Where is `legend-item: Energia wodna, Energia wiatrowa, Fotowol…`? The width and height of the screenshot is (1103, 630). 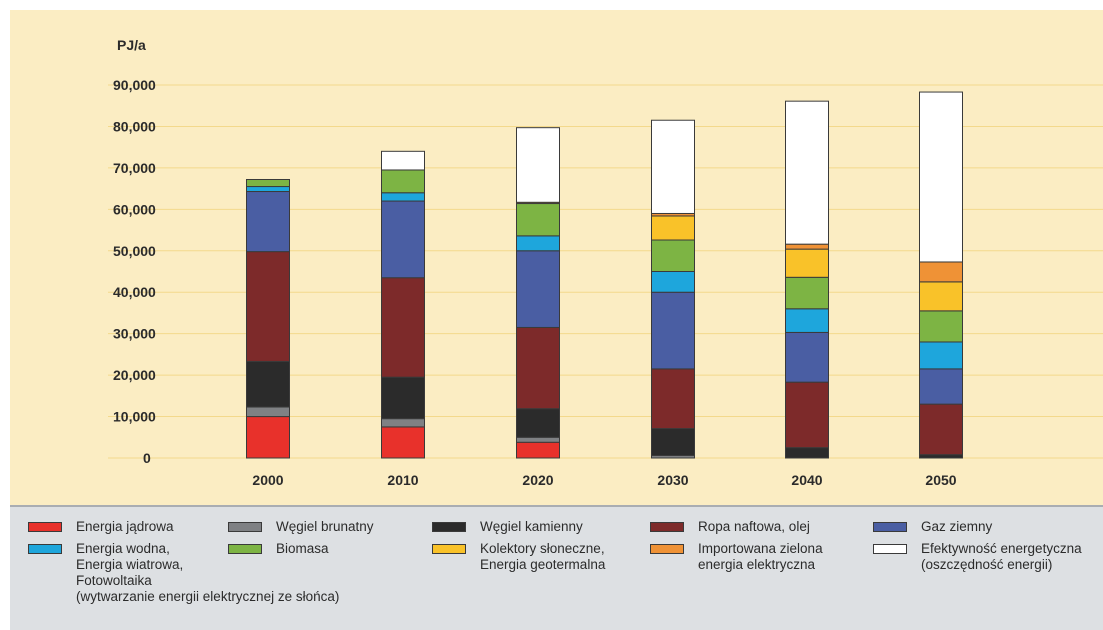
legend-item: Energia wodna, Energia wiatrowa, Fotowol… is located at coordinates (183, 573).